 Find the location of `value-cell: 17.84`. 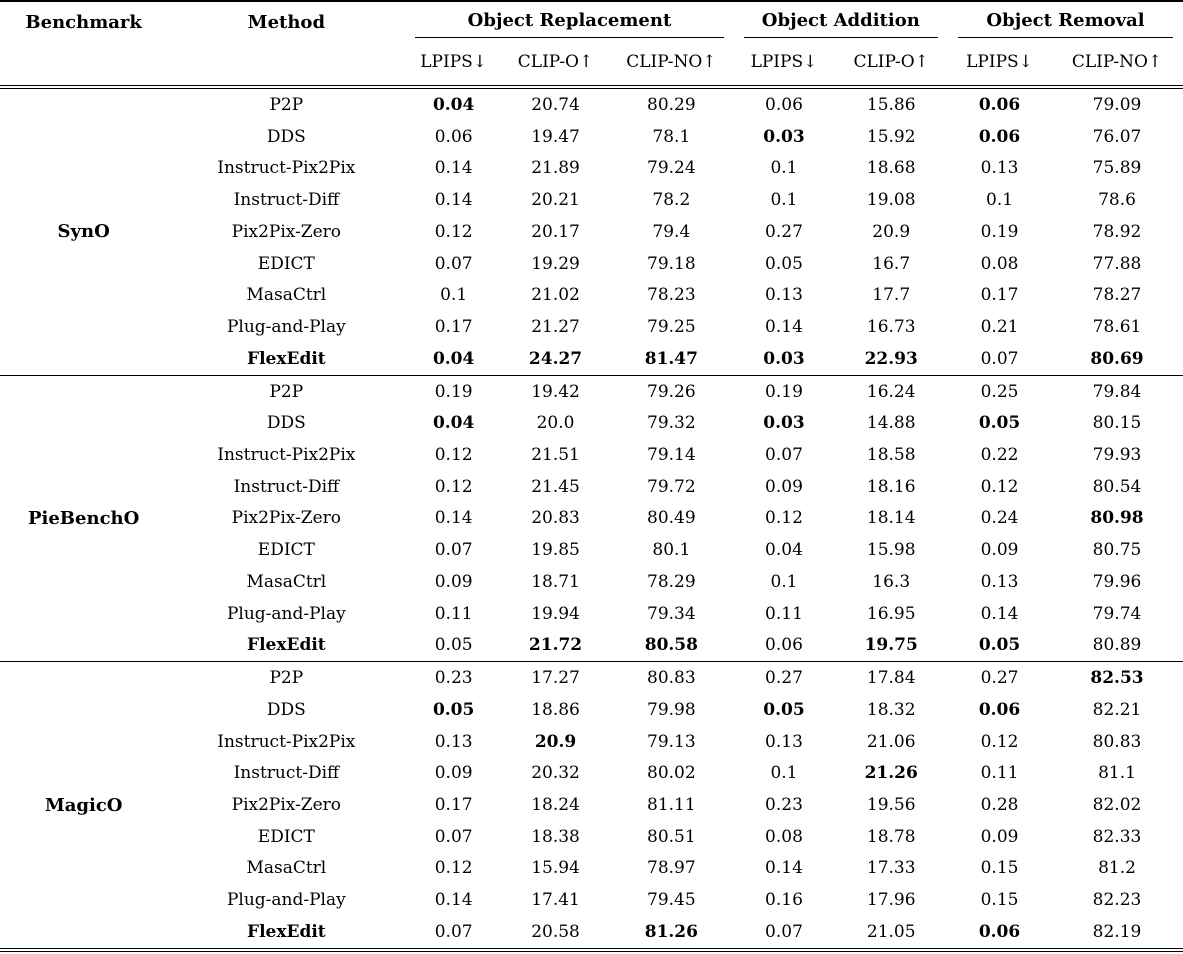

value-cell: 17.84 is located at coordinates (891, 678).